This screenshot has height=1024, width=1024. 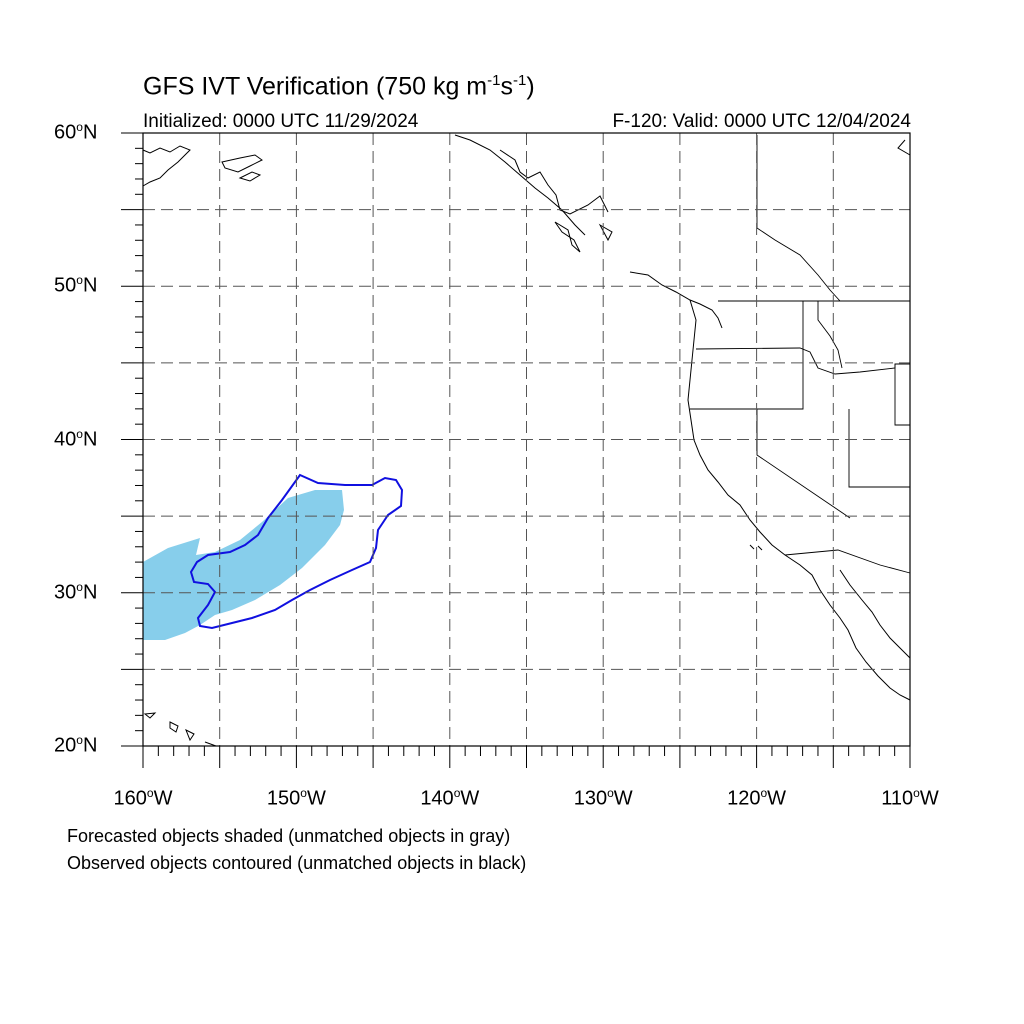 What do you see at coordinates (76, 438) in the screenshot?
I see `lat-label-40: 40oN` at bounding box center [76, 438].